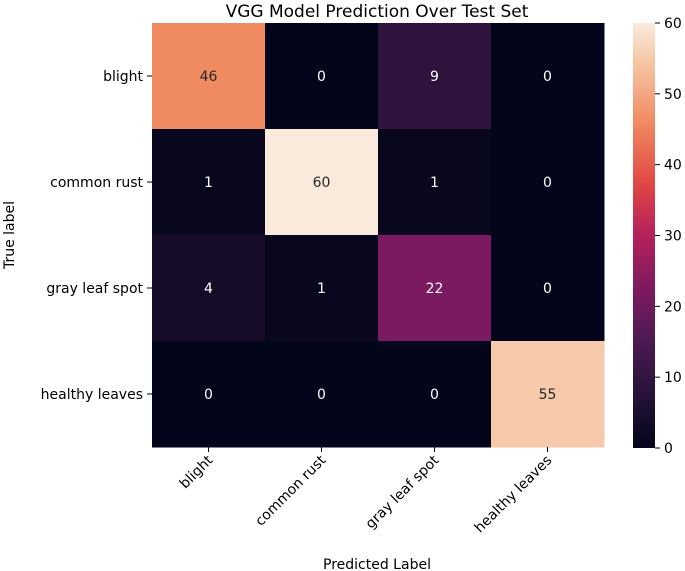  I want to click on y-axis-label: True label, so click(10, 235).